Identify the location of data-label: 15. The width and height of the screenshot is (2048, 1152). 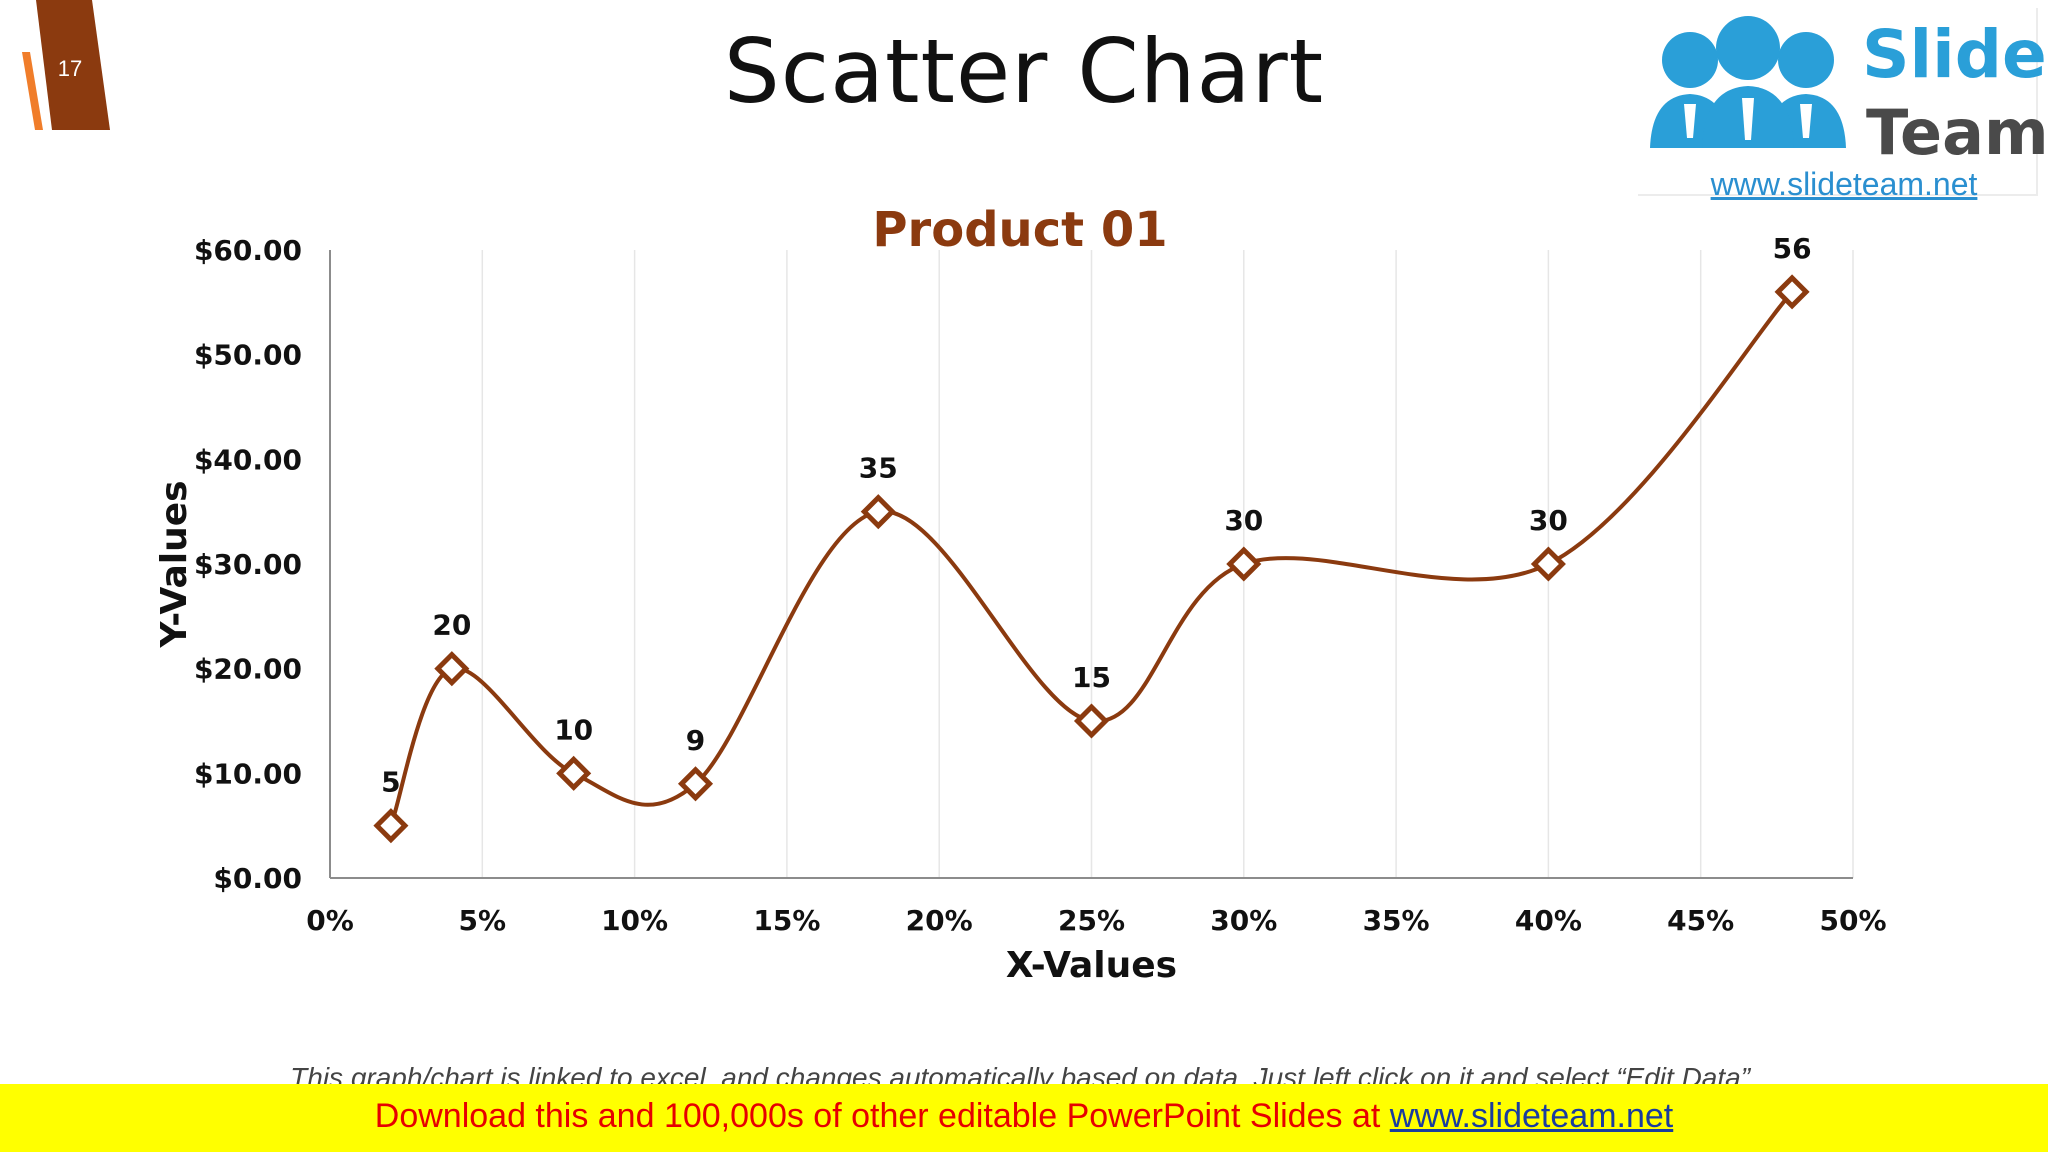
(1091, 677).